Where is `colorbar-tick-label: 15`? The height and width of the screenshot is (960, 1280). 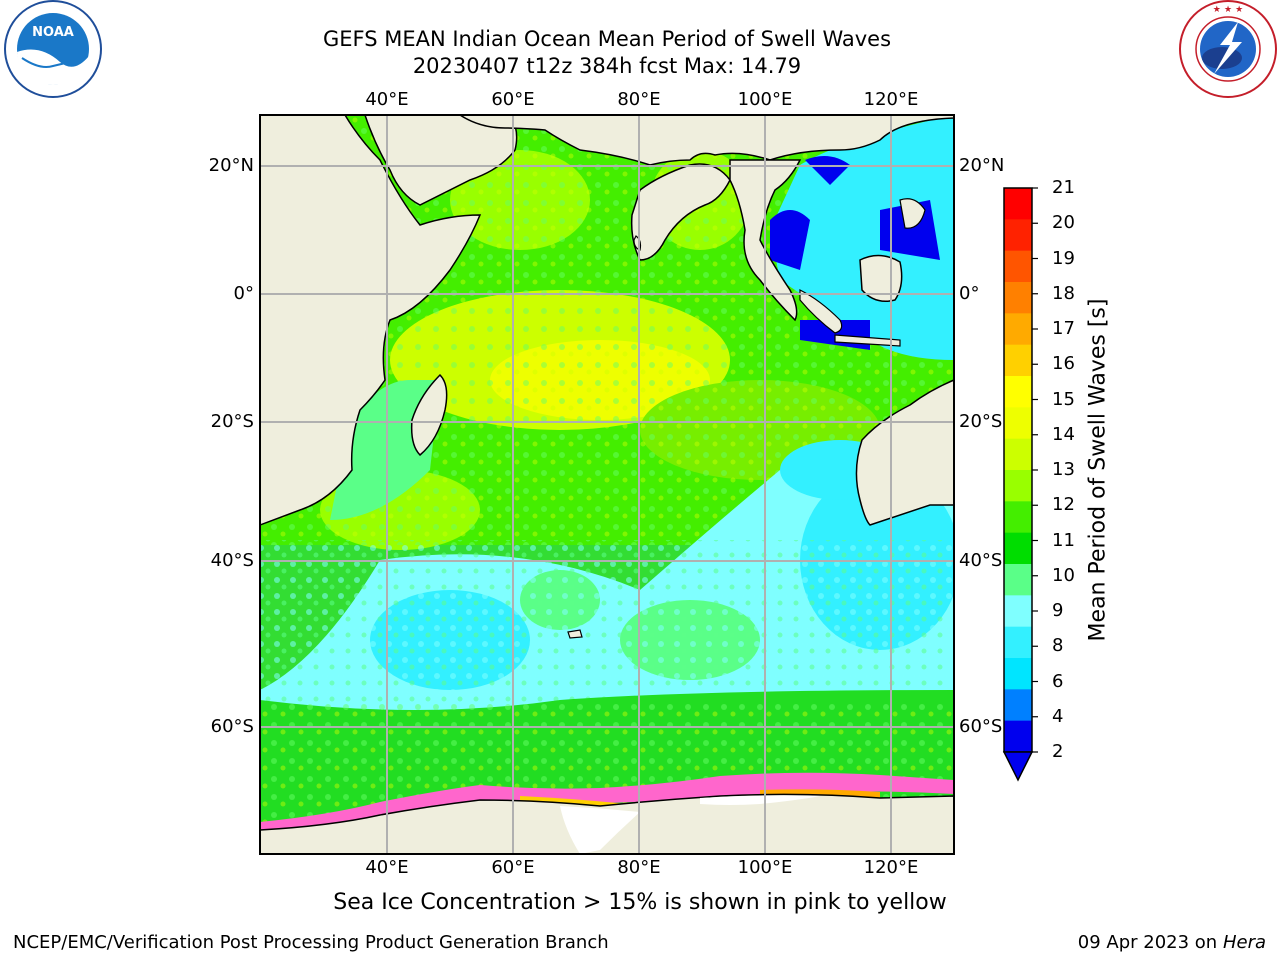
colorbar-tick-label: 15 is located at coordinates (1063, 399).